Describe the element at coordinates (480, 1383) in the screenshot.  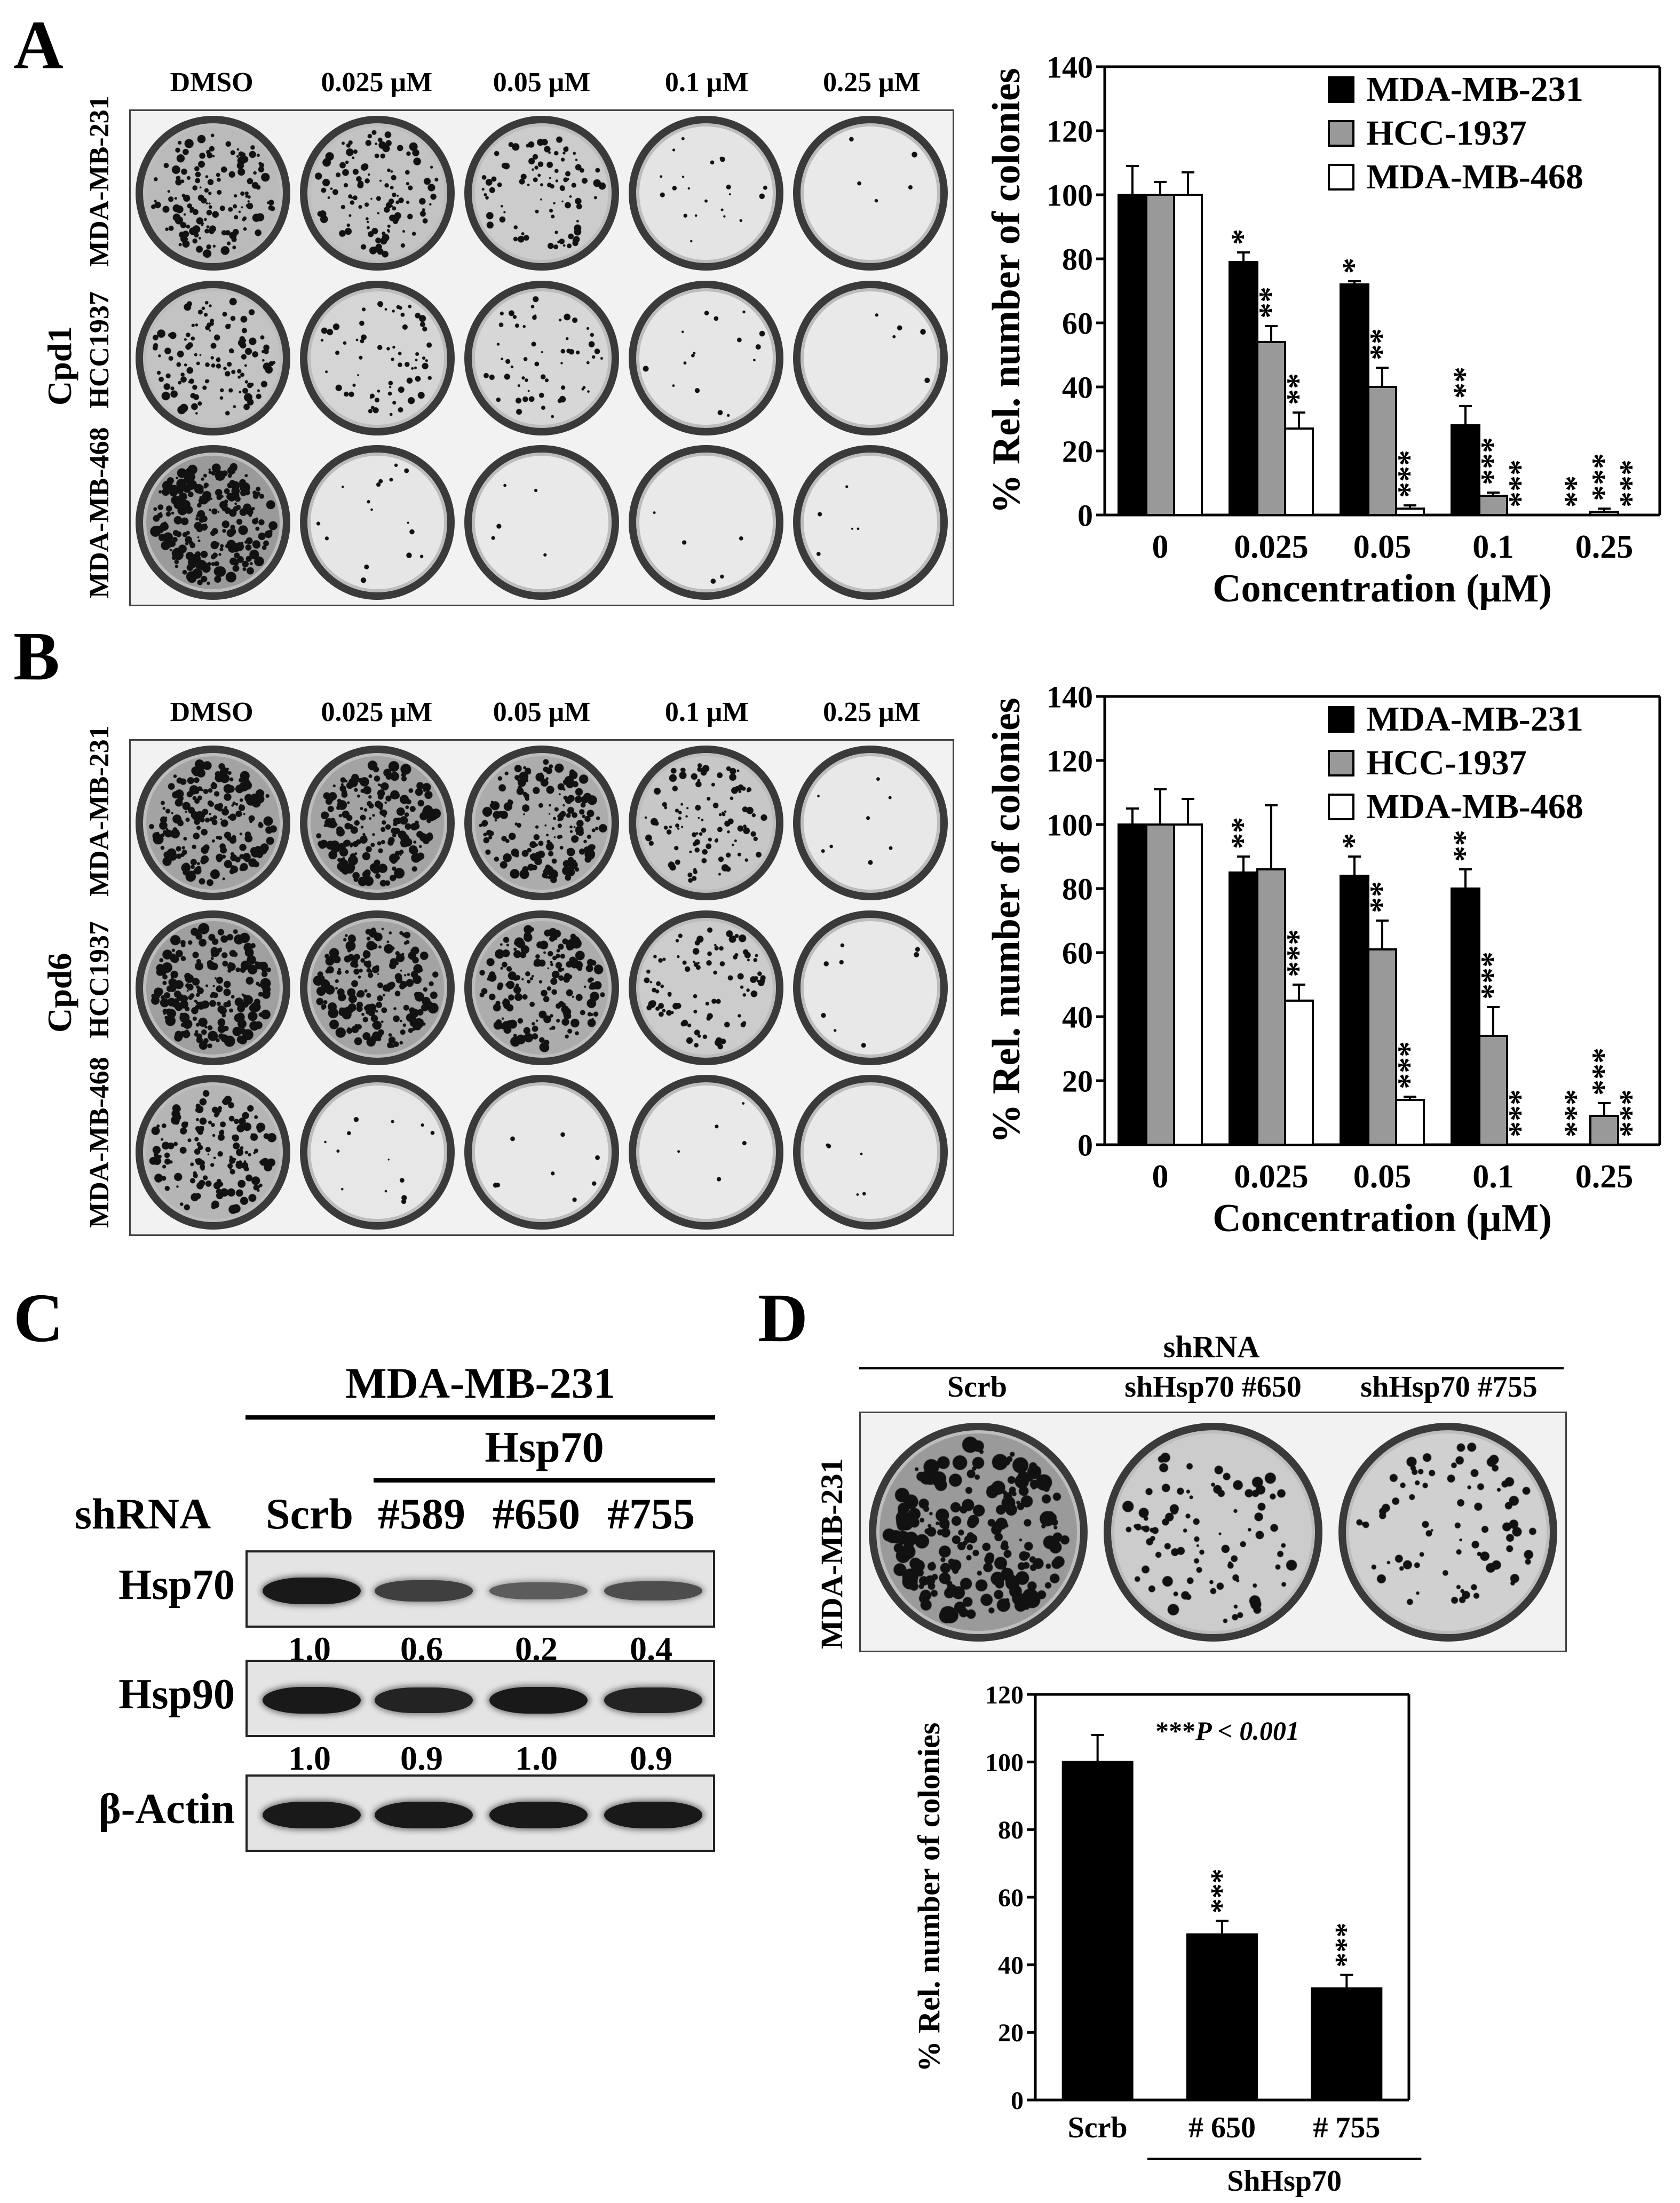
I see `panel-c-cell-line: MDA-MB-231` at that location.